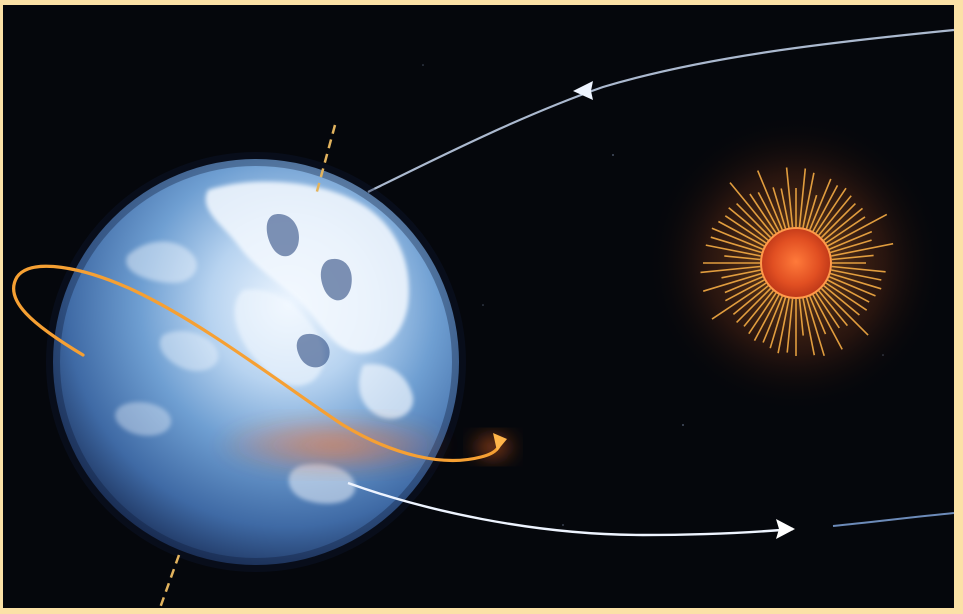  Describe the element at coordinates (325, 160) in the screenshot. I see `earth-axis-top` at that location.